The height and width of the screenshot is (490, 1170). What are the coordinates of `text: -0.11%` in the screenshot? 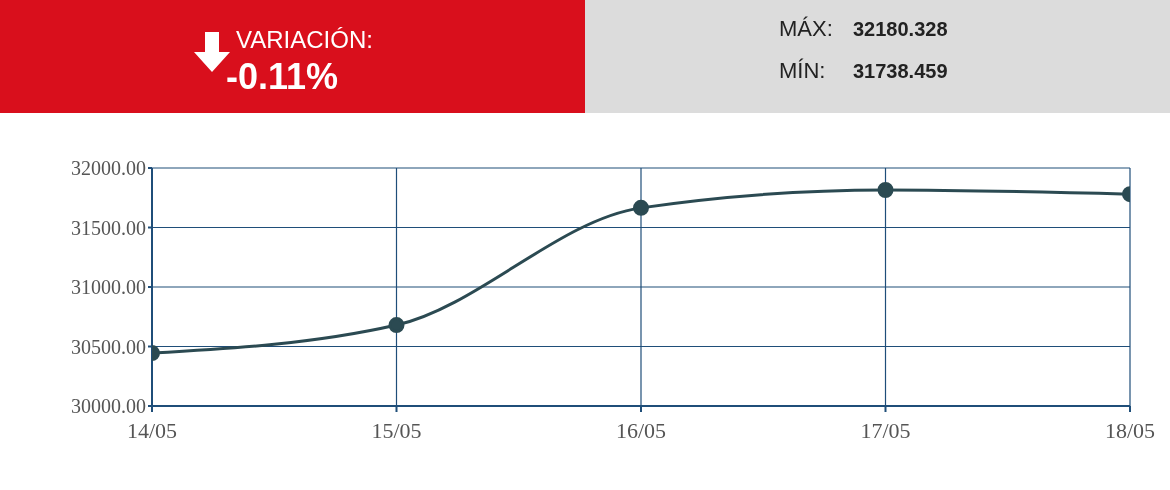 It's located at (282, 77).